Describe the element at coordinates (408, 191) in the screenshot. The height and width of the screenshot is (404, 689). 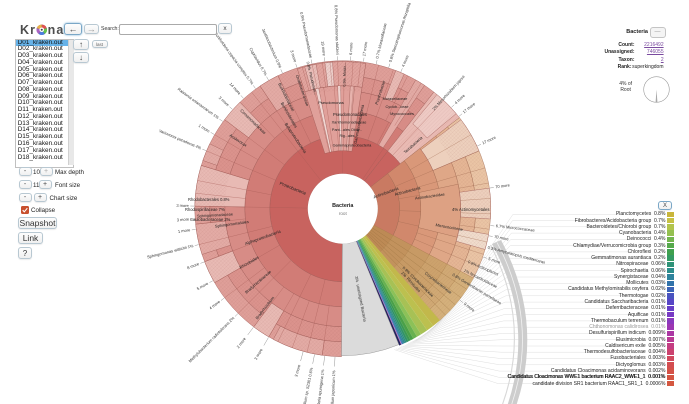
I see `svg-text: Actinobacteria` at that location.